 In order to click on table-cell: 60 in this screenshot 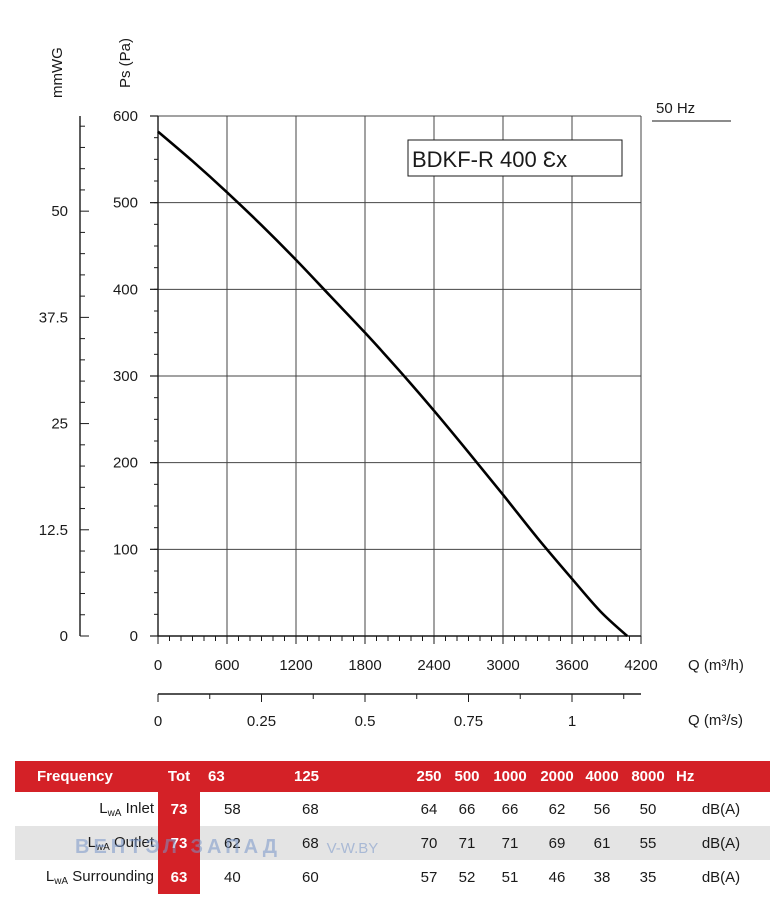, I will do `click(344, 877)`.